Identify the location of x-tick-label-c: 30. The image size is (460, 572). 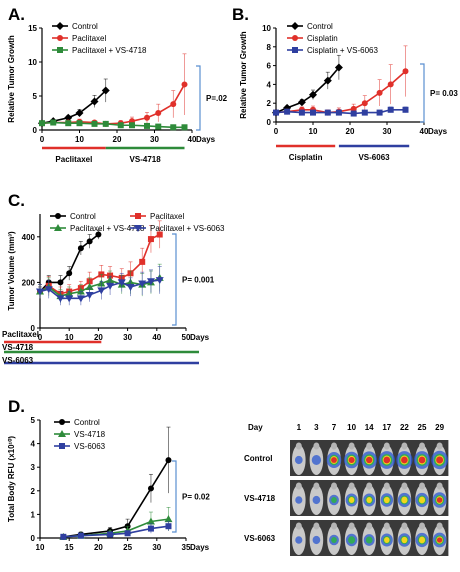
(127, 337).